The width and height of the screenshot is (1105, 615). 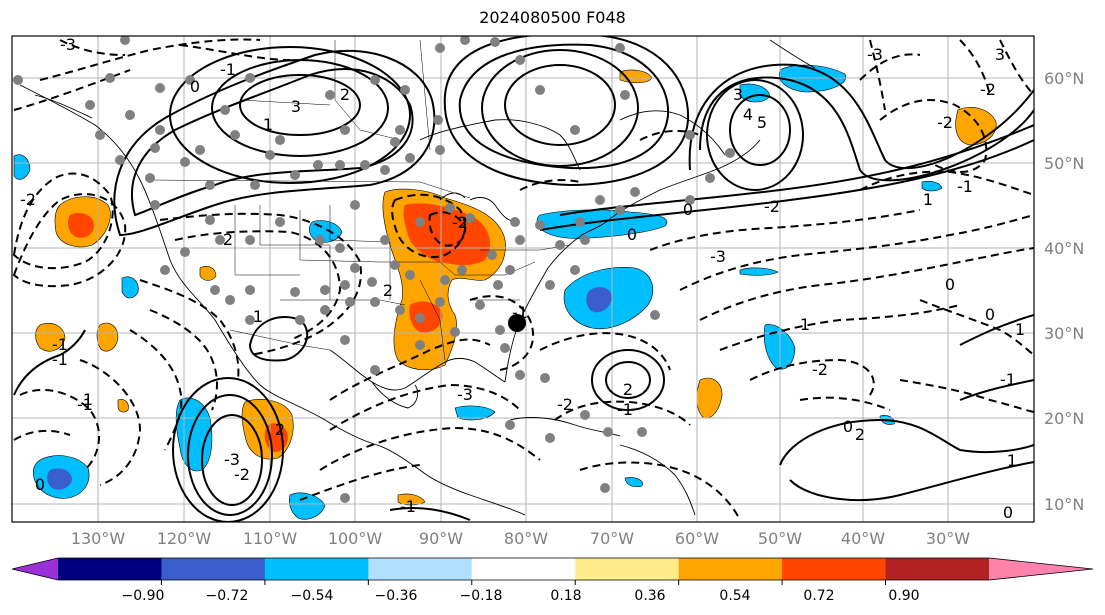 What do you see at coordinates (552, 17) in the screenshot?
I see `map-title: 2024080500 F048` at bounding box center [552, 17].